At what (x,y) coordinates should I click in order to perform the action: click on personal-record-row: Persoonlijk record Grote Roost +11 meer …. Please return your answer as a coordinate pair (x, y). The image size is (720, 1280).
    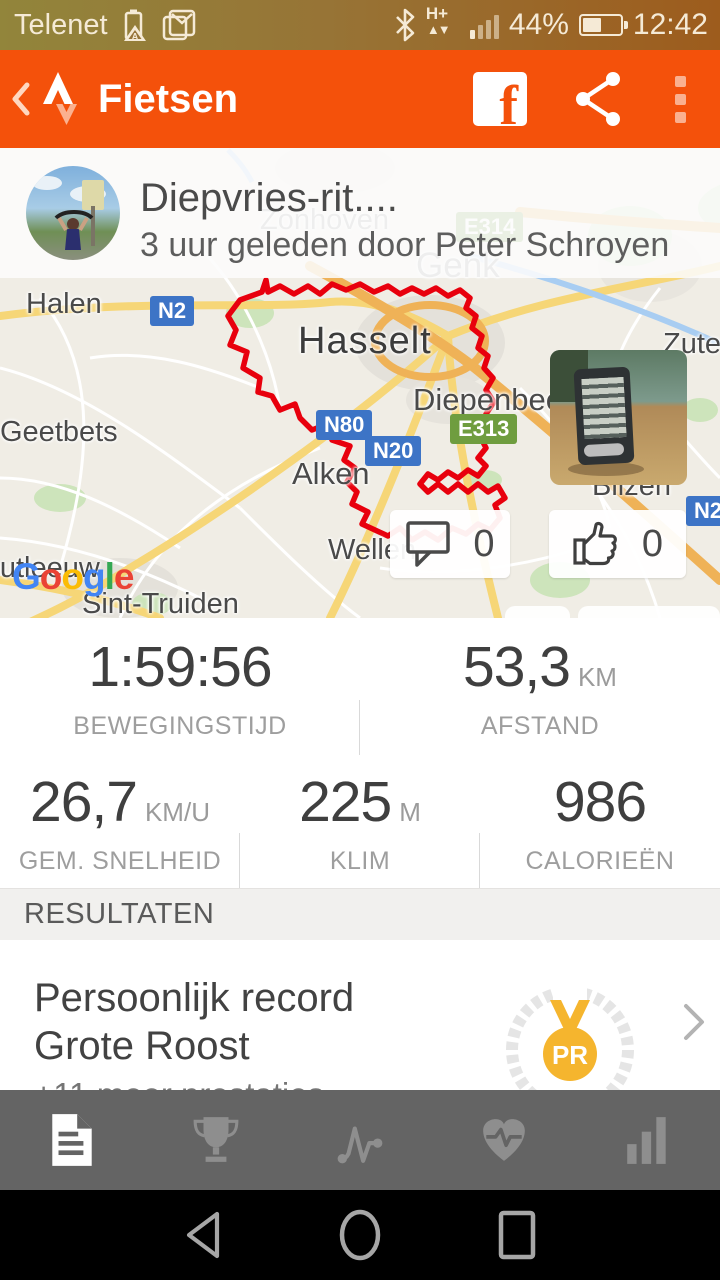
    Looking at the image, I should click on (360, 1027).